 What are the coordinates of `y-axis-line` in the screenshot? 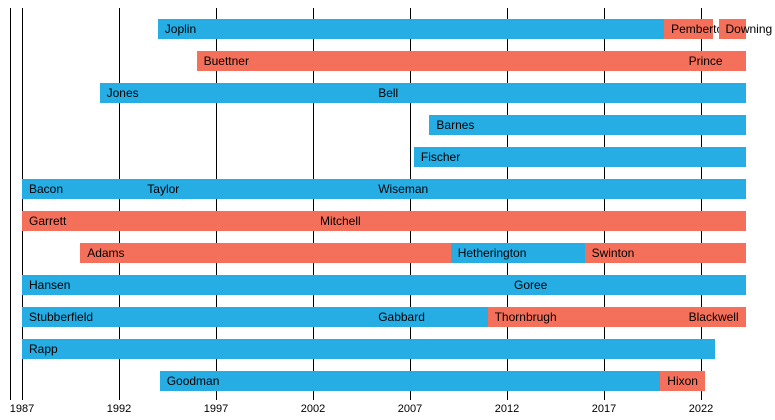 It's located at (10, 204).